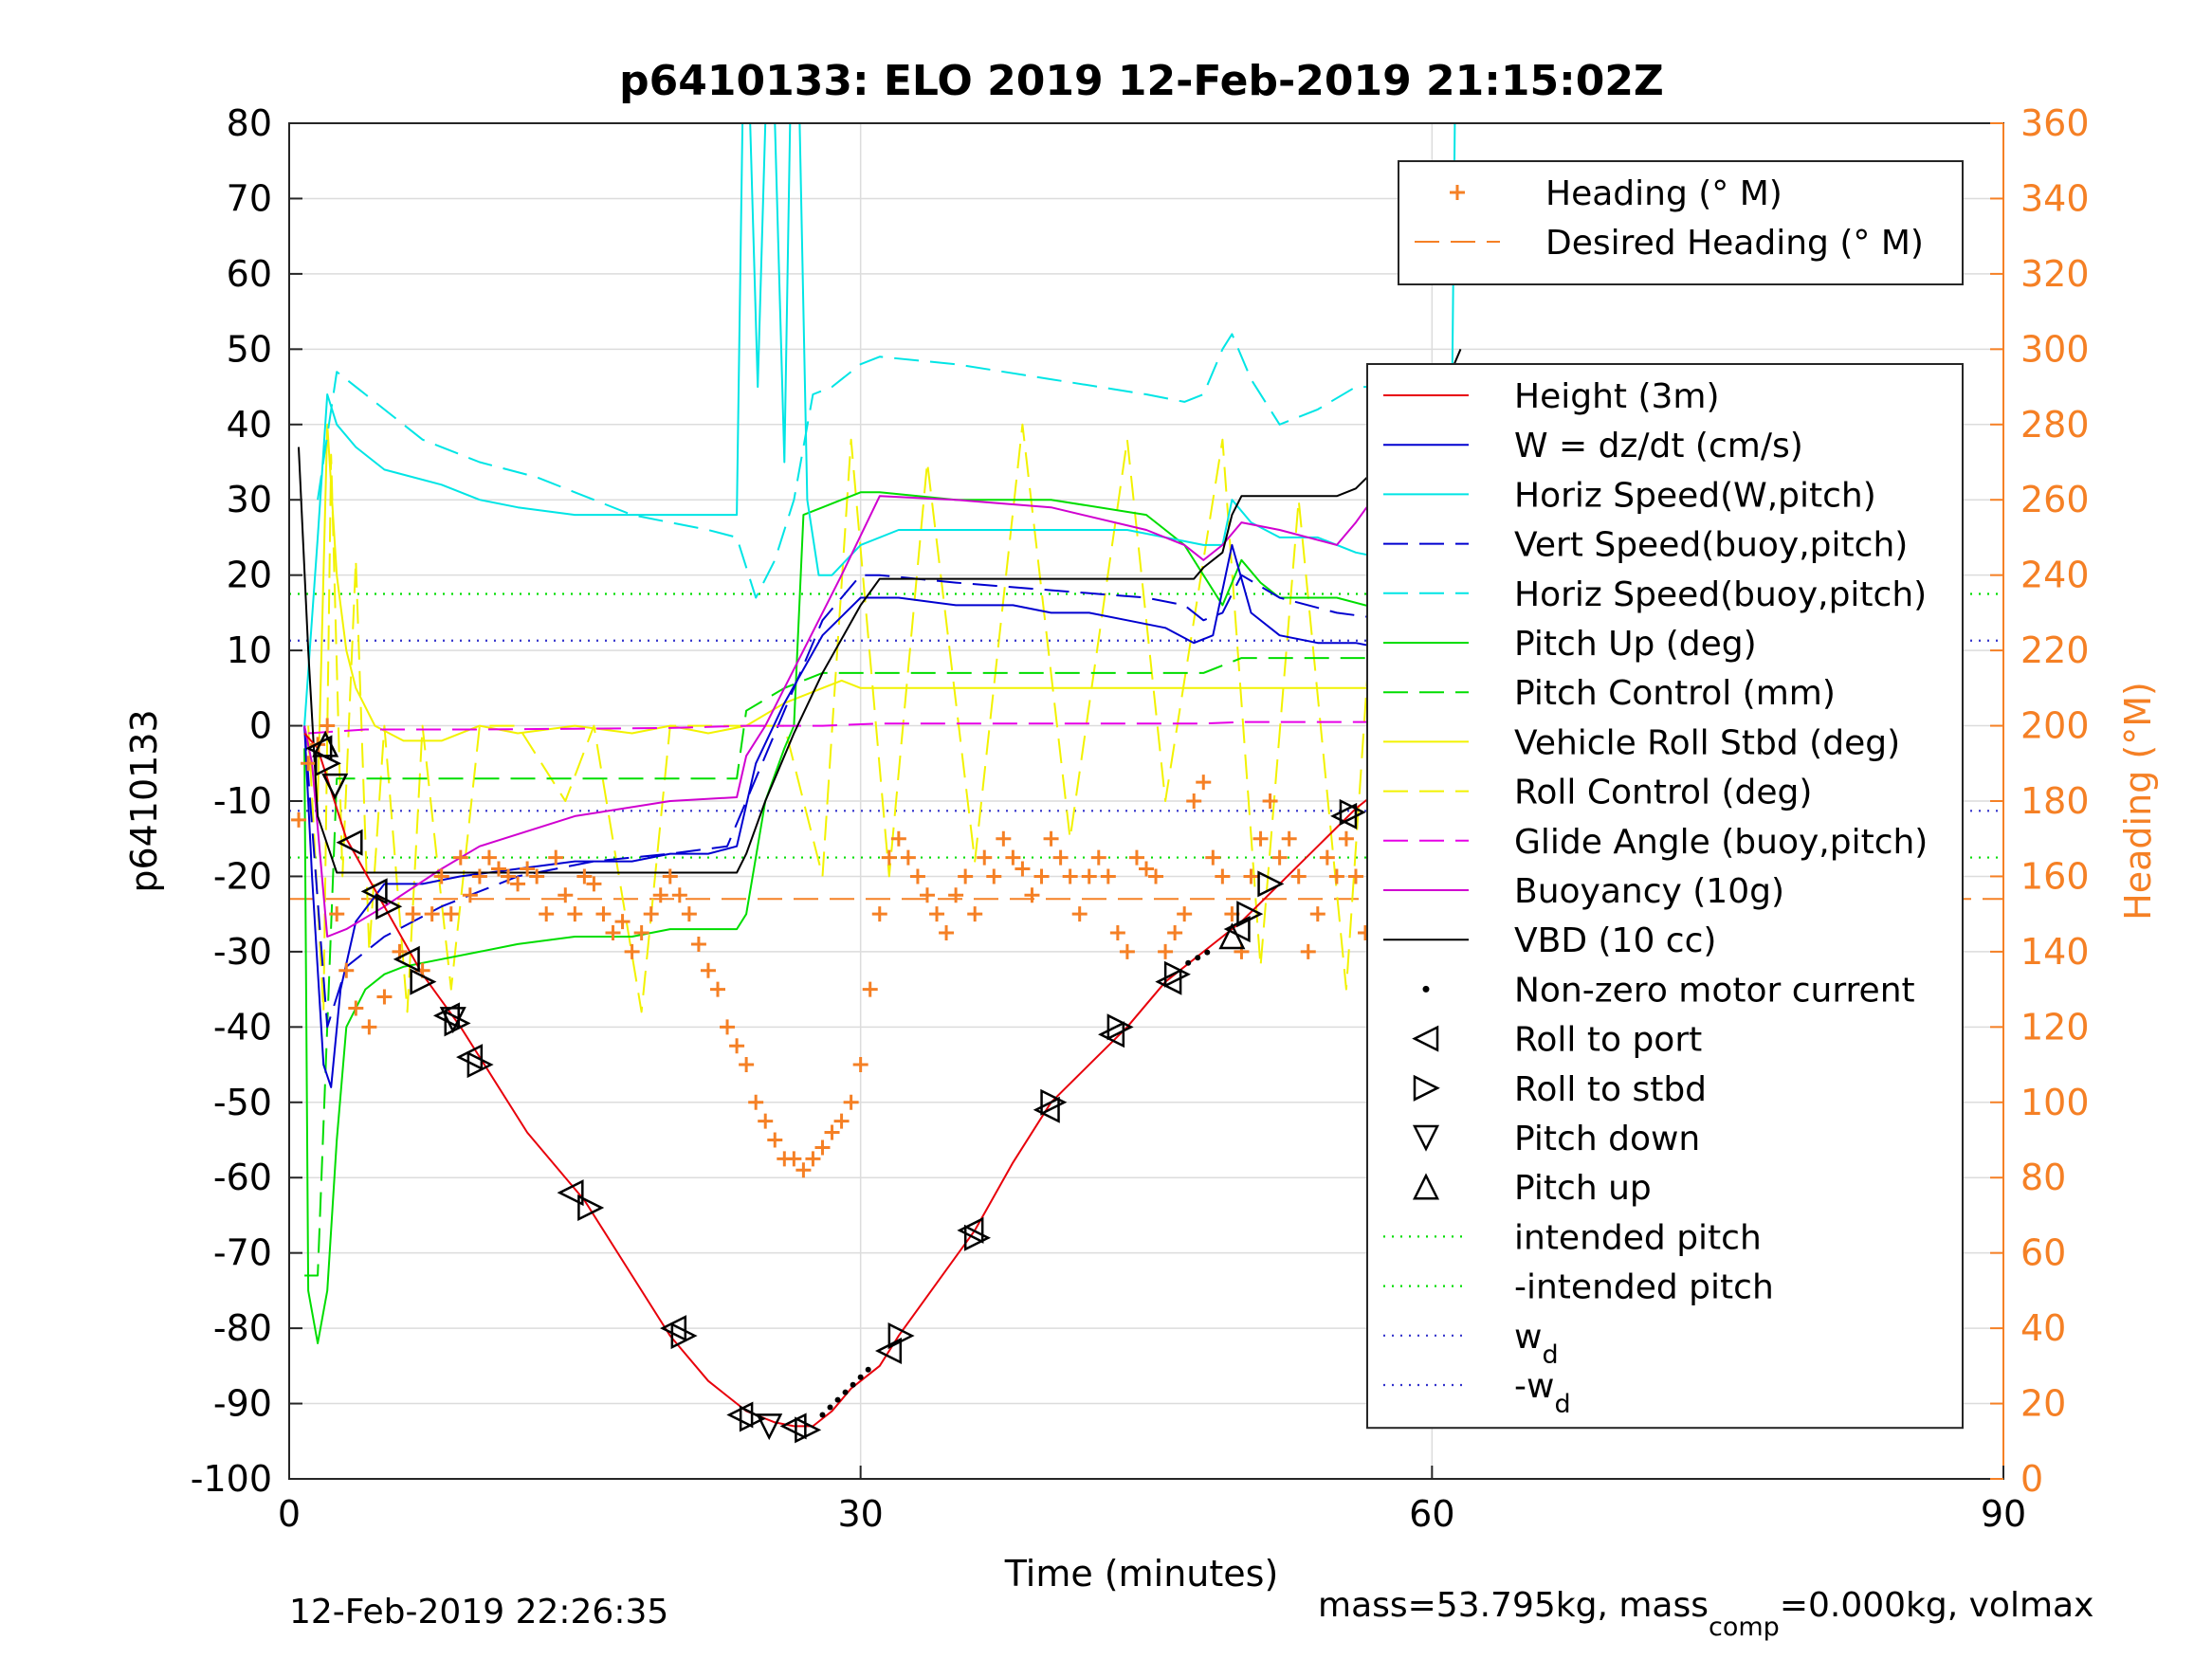 The height and width of the screenshot is (1659, 2212). Describe the element at coordinates (1720, 594) in the screenshot. I see `legend-label: Horiz Speed(buoy,pitch)` at that location.